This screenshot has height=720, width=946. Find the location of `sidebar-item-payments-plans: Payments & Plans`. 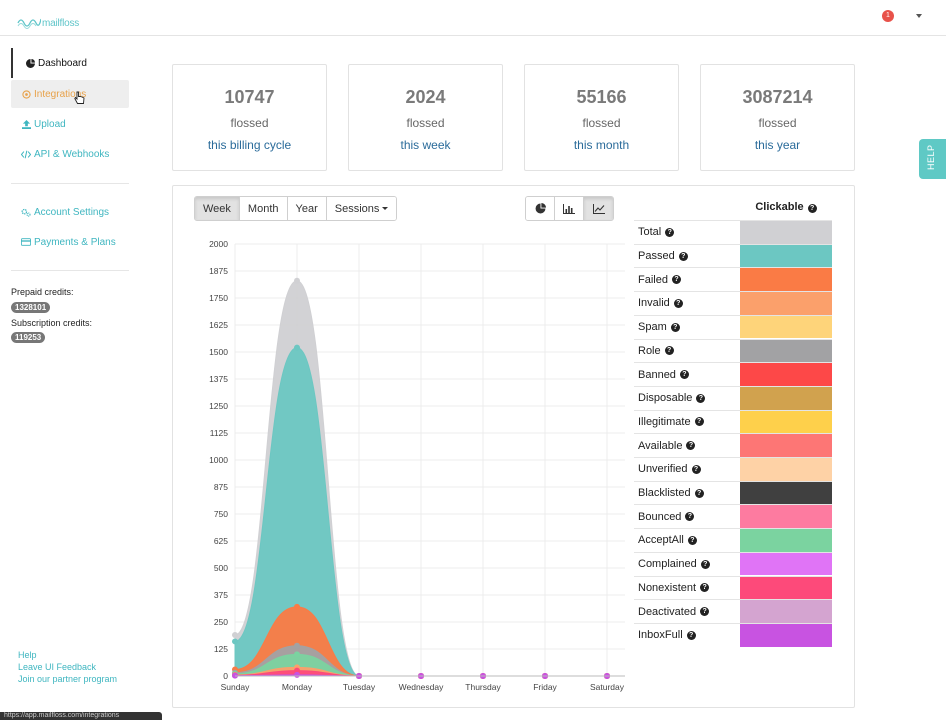

sidebar-item-payments-plans: Payments & Plans is located at coordinates (70, 242).